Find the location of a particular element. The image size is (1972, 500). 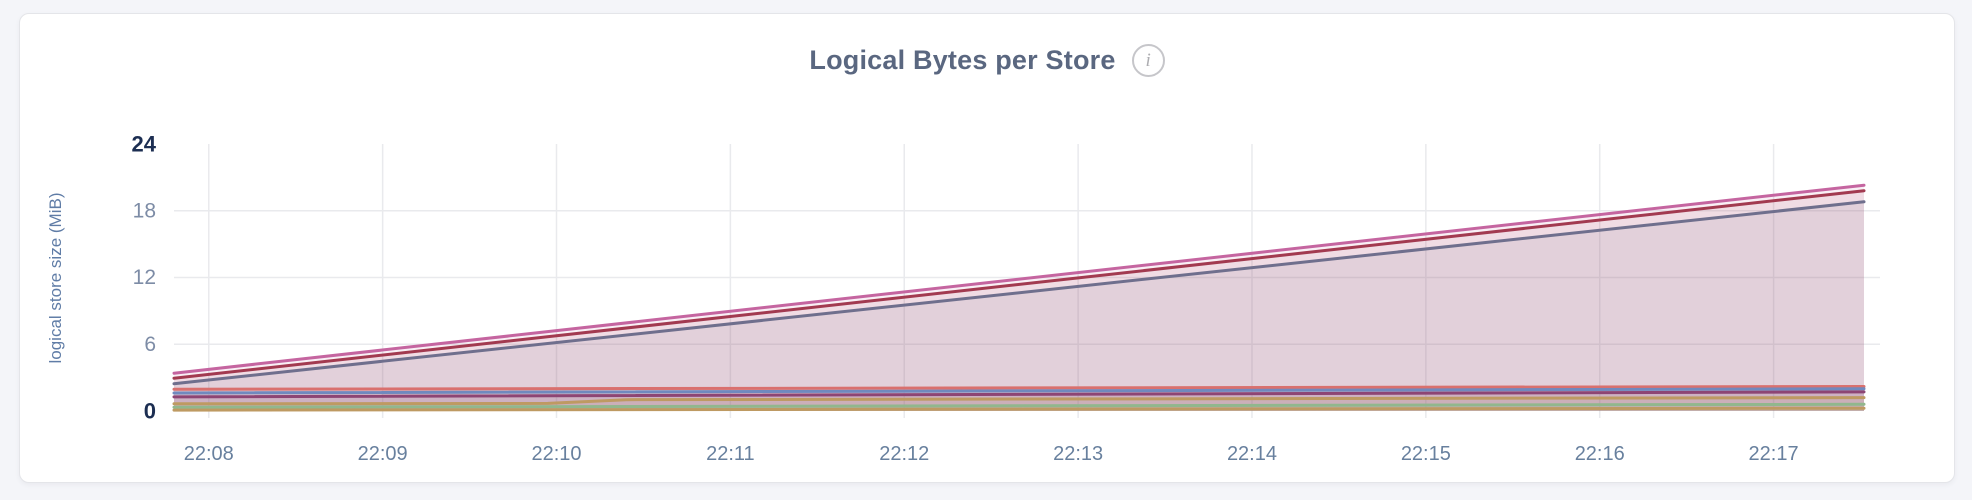

x-axis-tick-label: 22:13 is located at coordinates (1078, 454).